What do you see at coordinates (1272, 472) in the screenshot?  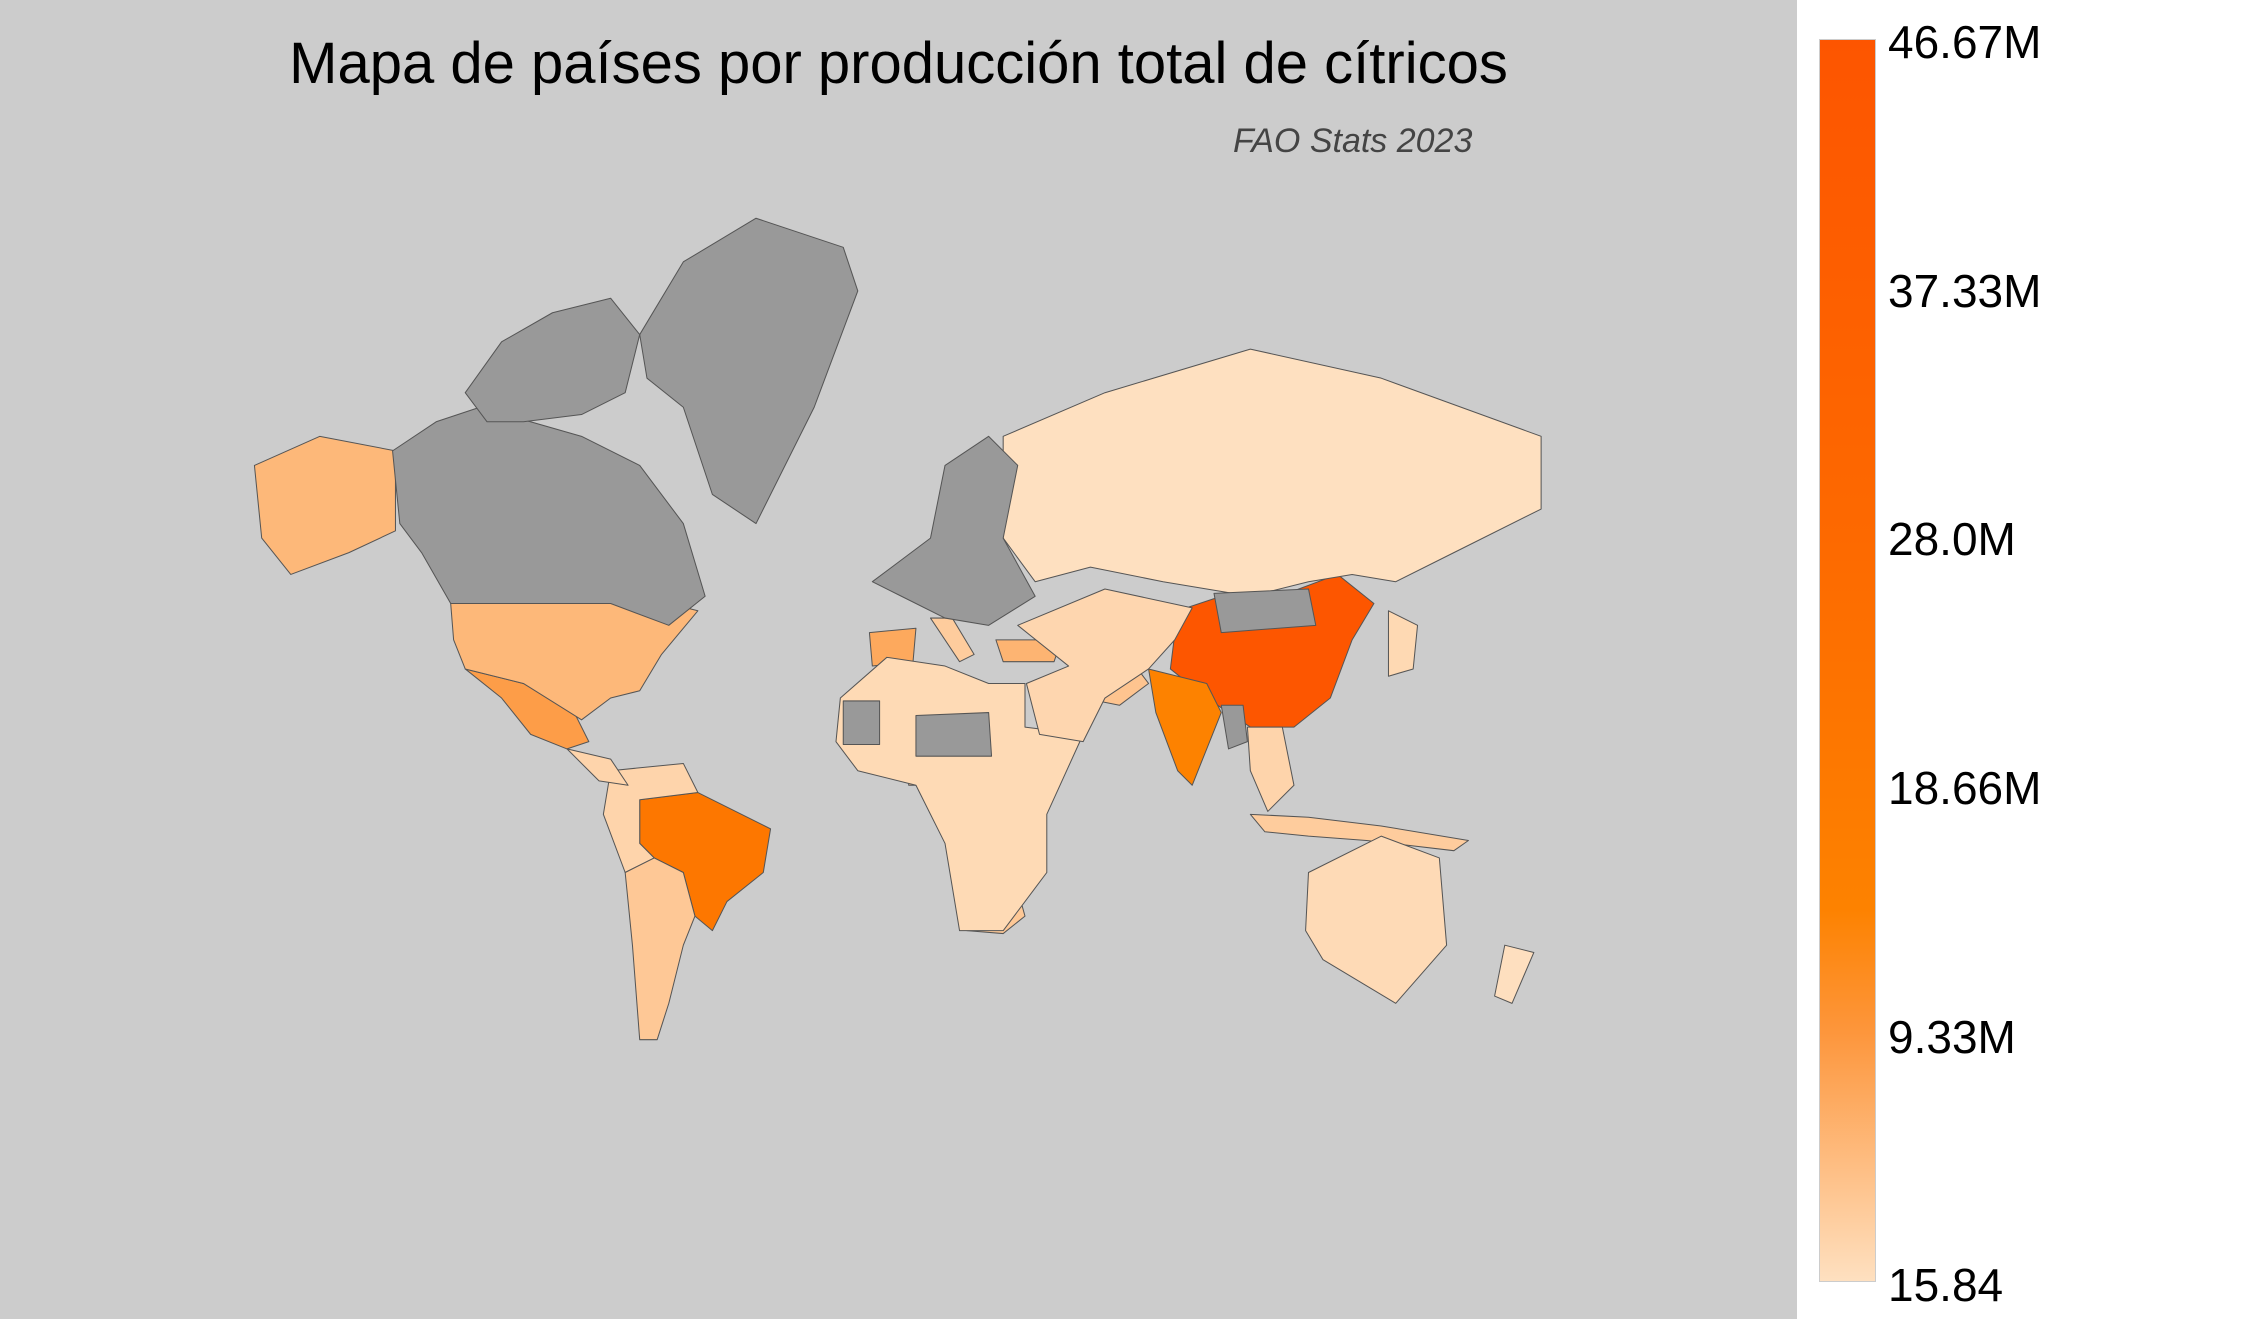 I see `region-russia` at bounding box center [1272, 472].